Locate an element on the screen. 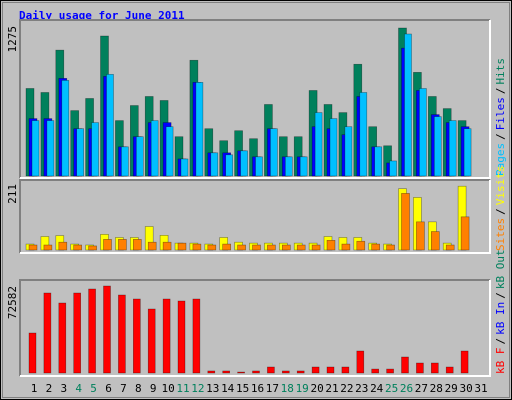 The width and height of the screenshot is (512, 400). x-tick-label: 28 is located at coordinates (436, 388).